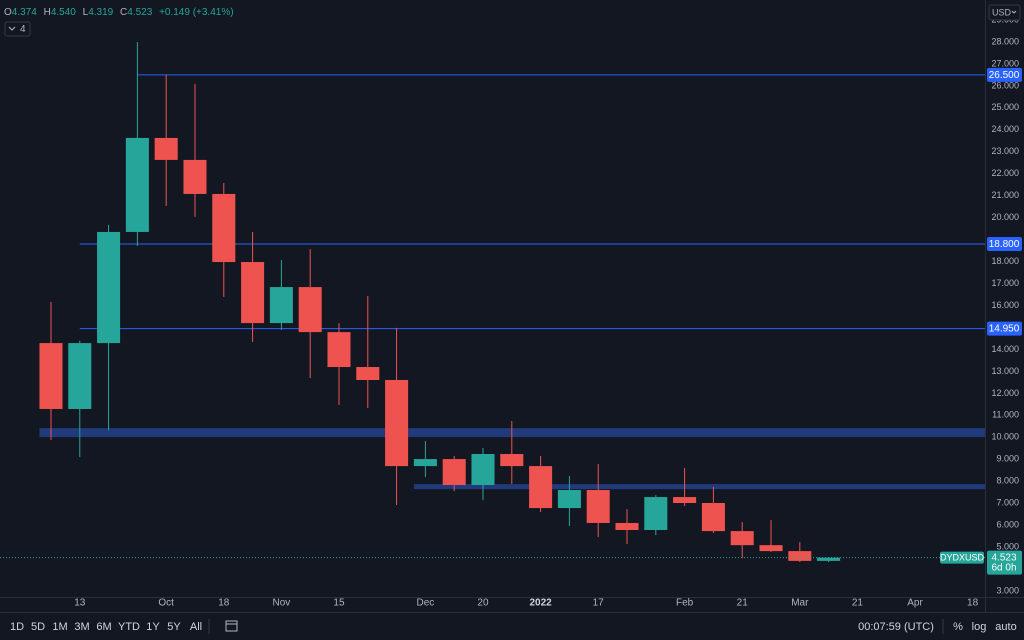 This screenshot has height=640, width=1024. I want to click on ohlc-value: 4.523, so click(139, 12).